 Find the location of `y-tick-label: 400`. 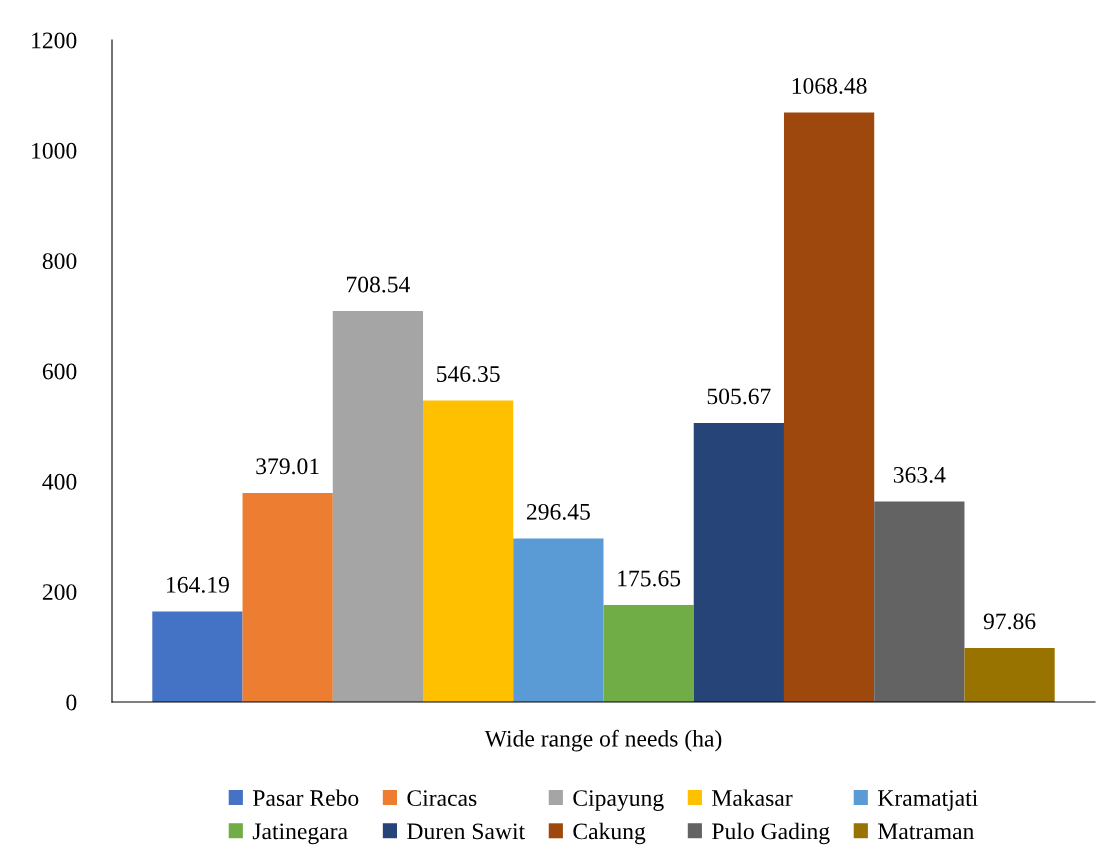

y-tick-label: 400 is located at coordinates (59, 481).